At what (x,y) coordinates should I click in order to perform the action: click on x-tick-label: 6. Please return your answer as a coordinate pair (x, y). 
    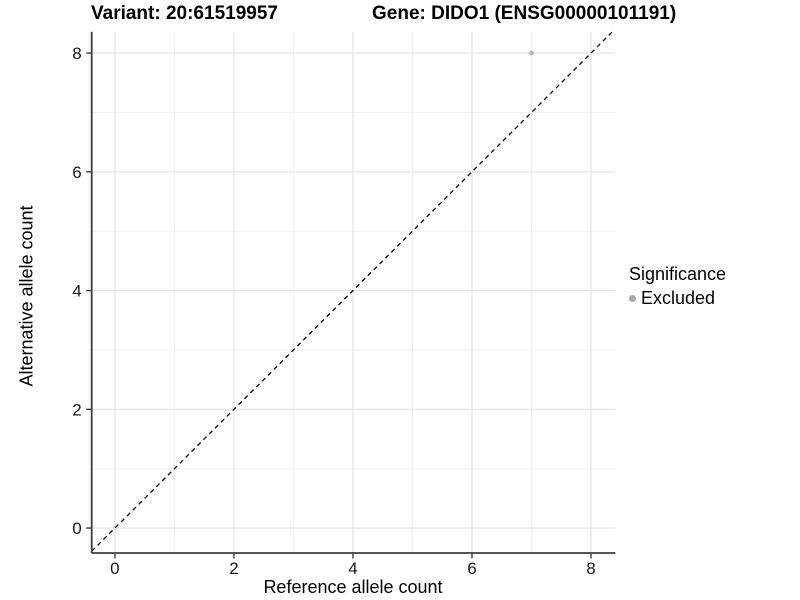
    Looking at the image, I should click on (471, 568).